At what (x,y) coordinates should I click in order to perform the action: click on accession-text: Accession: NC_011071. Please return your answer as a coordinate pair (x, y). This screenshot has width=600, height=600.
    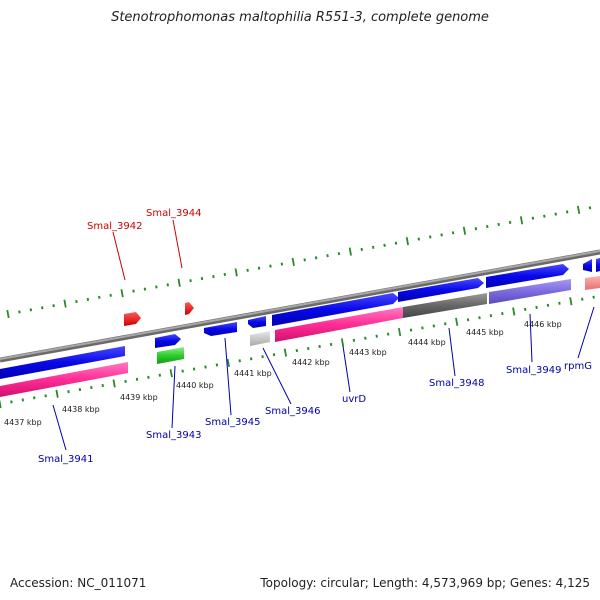
    Looking at the image, I should click on (78, 583).